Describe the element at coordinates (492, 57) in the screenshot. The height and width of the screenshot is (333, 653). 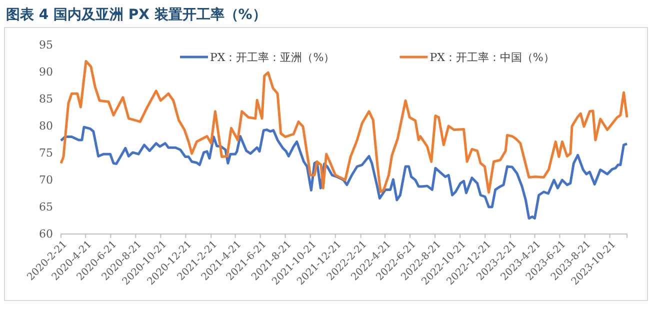
I see `legend-label: PX：开工率：中国（%）` at that location.